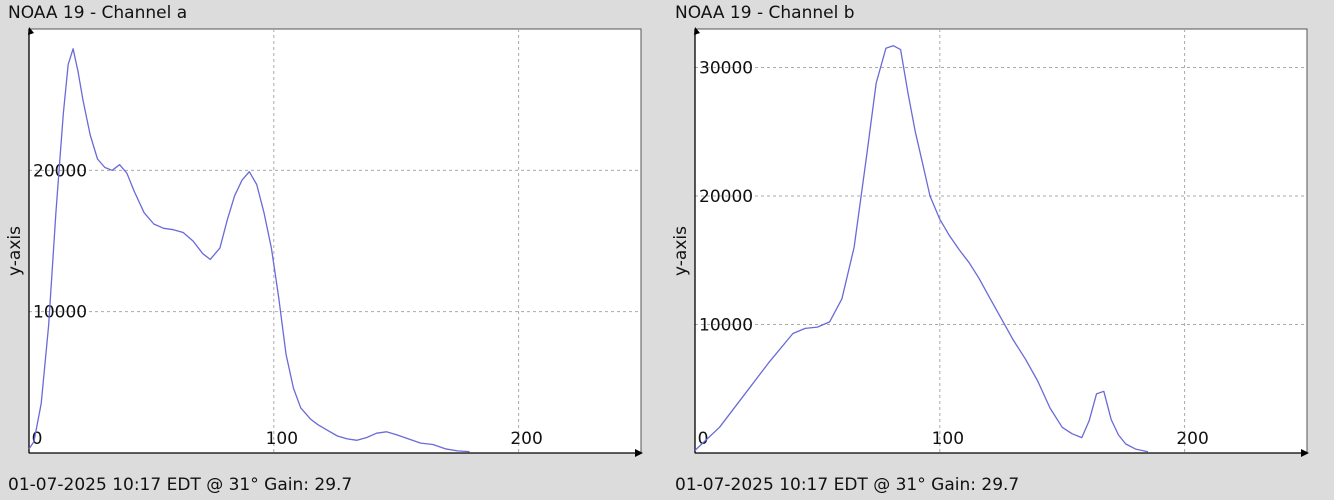  I want to click on chart-footer-b: 01-07-2025 10:17 EDT @ 31° Gain: 29.7, so click(847, 485).